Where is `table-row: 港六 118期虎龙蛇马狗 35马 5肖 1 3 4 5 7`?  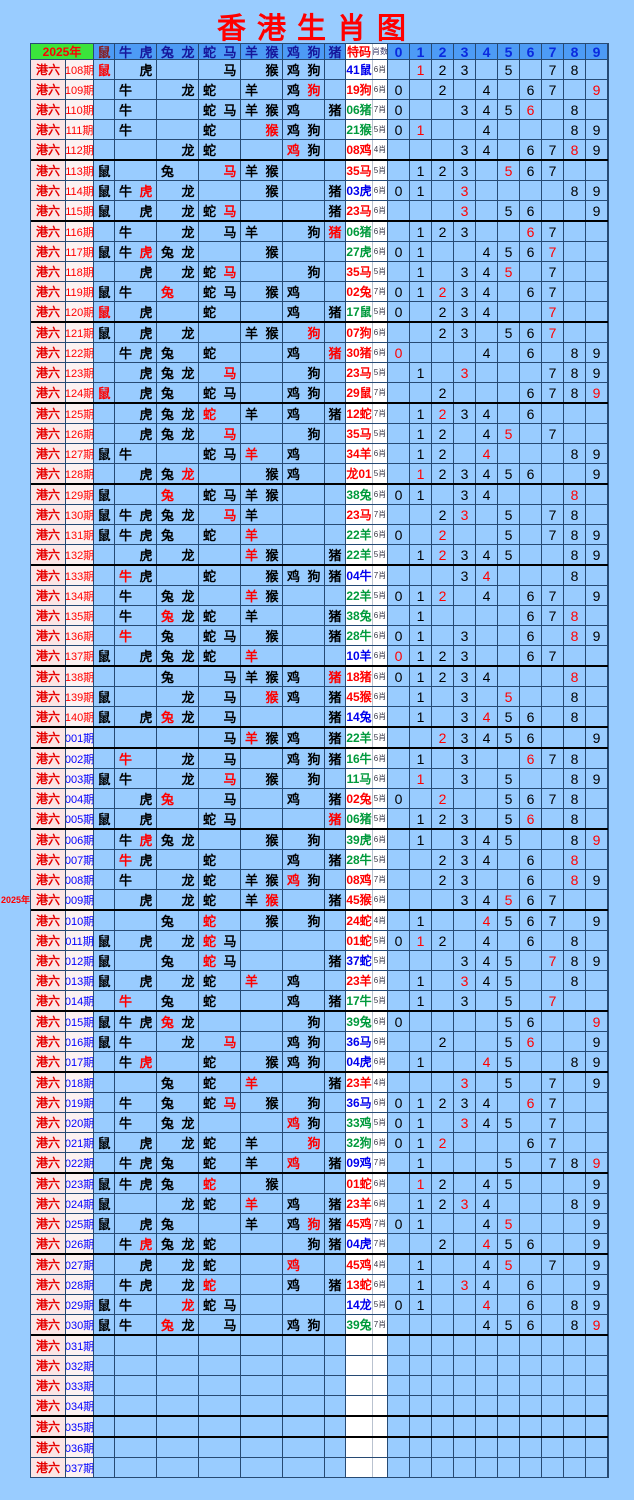
table-row: 港六 118期虎龙蛇马狗 35马 5肖 1 3 4 5 7 is located at coordinates (319, 272).